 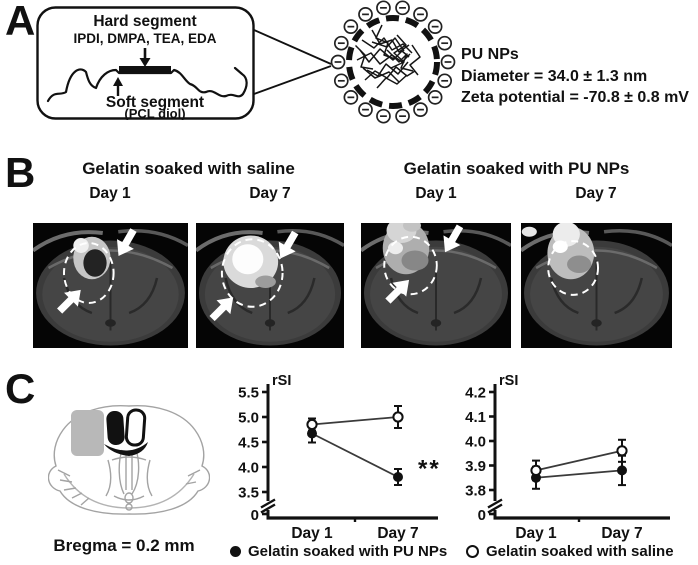 What do you see at coordinates (20, 22) in the screenshot?
I see `panel-a-label: A` at bounding box center [20, 22].